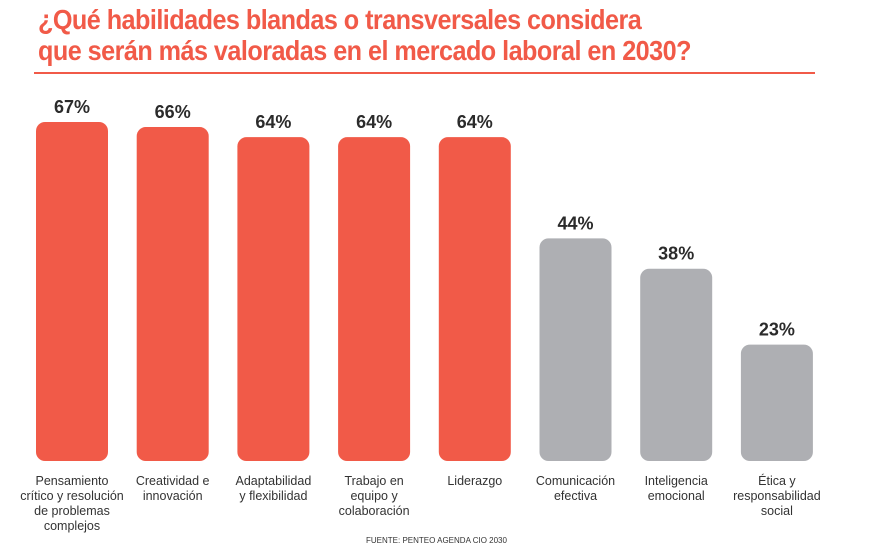  What do you see at coordinates (575, 488) in the screenshot?
I see `category-label-6: Comunicación efectiva` at bounding box center [575, 488].